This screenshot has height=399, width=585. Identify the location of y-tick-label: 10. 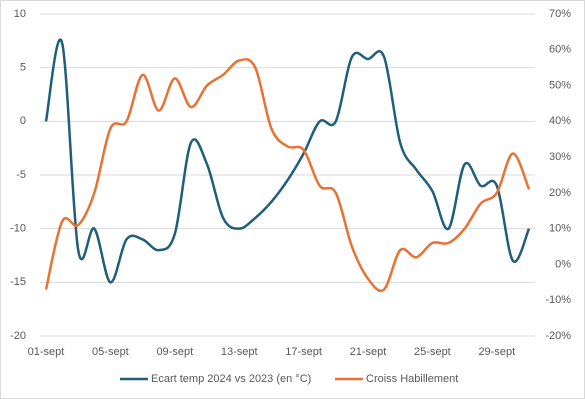
(20, 14).